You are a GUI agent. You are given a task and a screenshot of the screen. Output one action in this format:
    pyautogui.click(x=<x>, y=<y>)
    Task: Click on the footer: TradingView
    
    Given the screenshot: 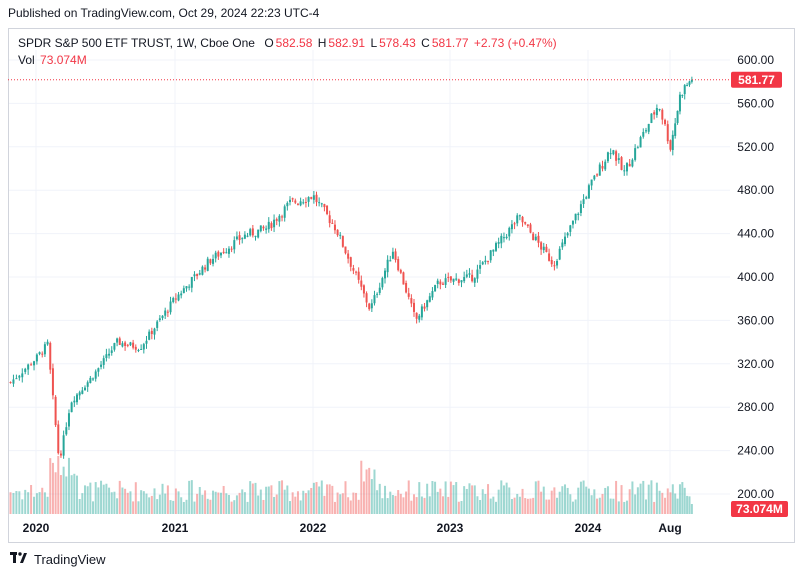 What is the action you would take?
    pyautogui.click(x=58, y=559)
    